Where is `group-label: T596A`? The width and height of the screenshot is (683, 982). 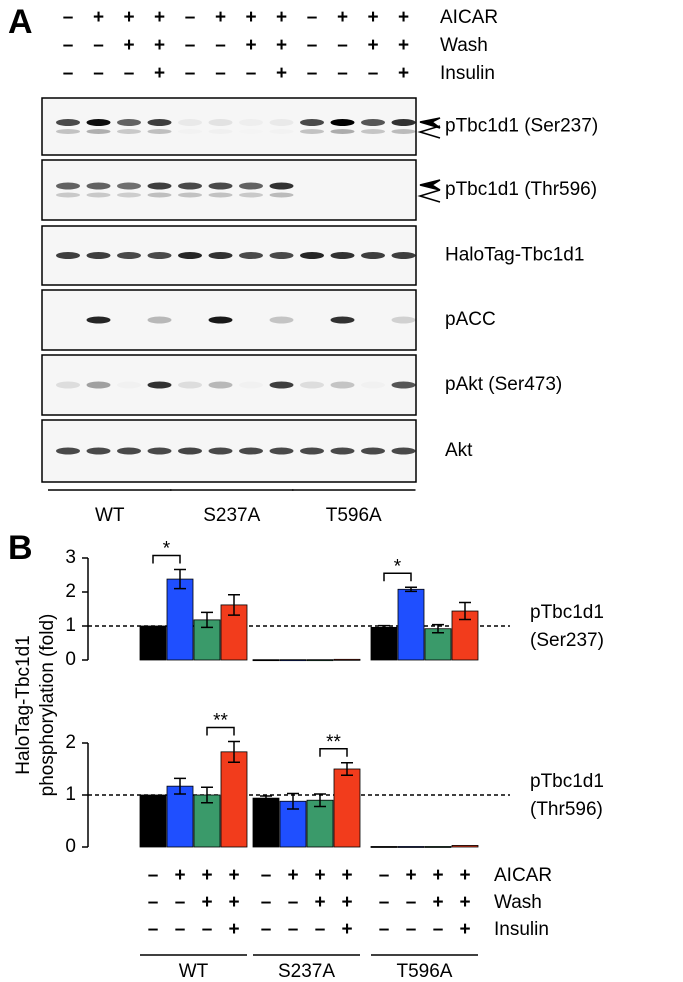
group-label: T596A is located at coordinates (425, 971).